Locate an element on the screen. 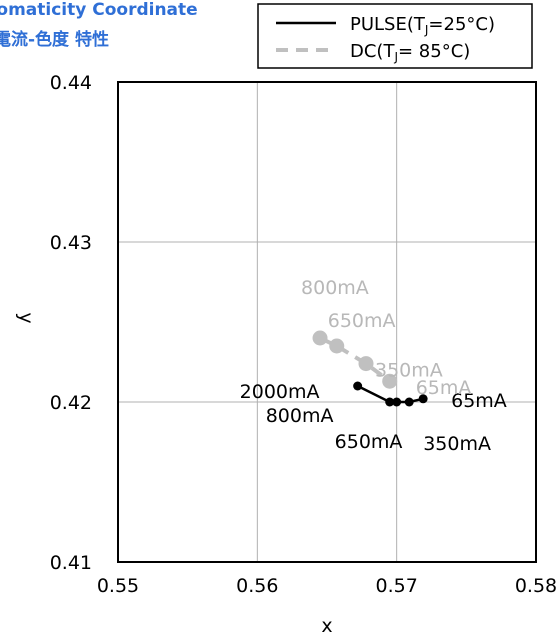 This screenshot has width=557, height=638. x-axis-label: x is located at coordinates (326, 626).